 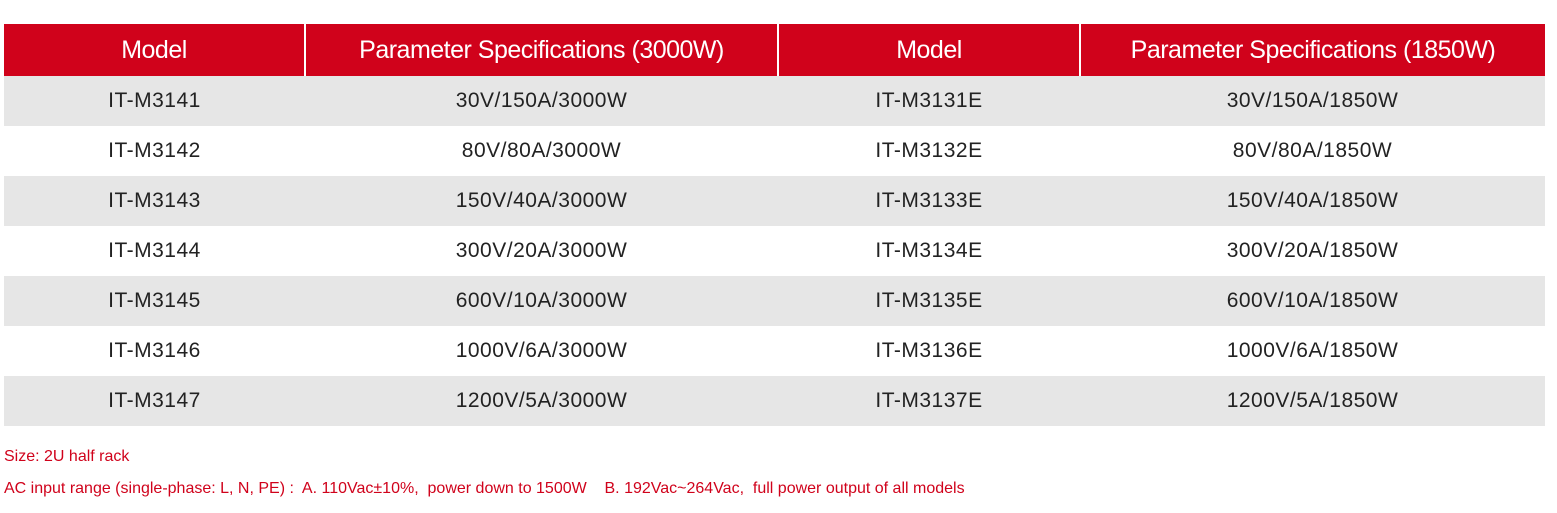 I want to click on table-cell: 30V/150A/1850W, so click(x=1312, y=101).